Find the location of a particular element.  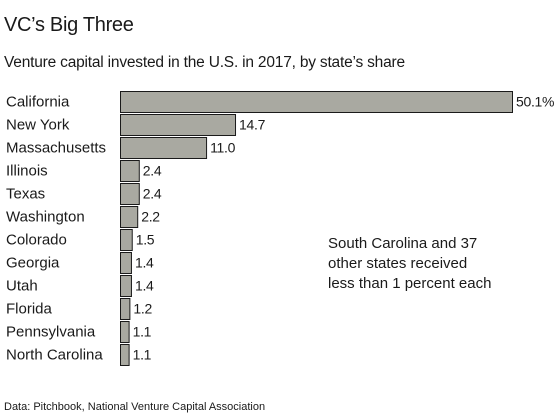

category-label: Texas is located at coordinates (25, 194).